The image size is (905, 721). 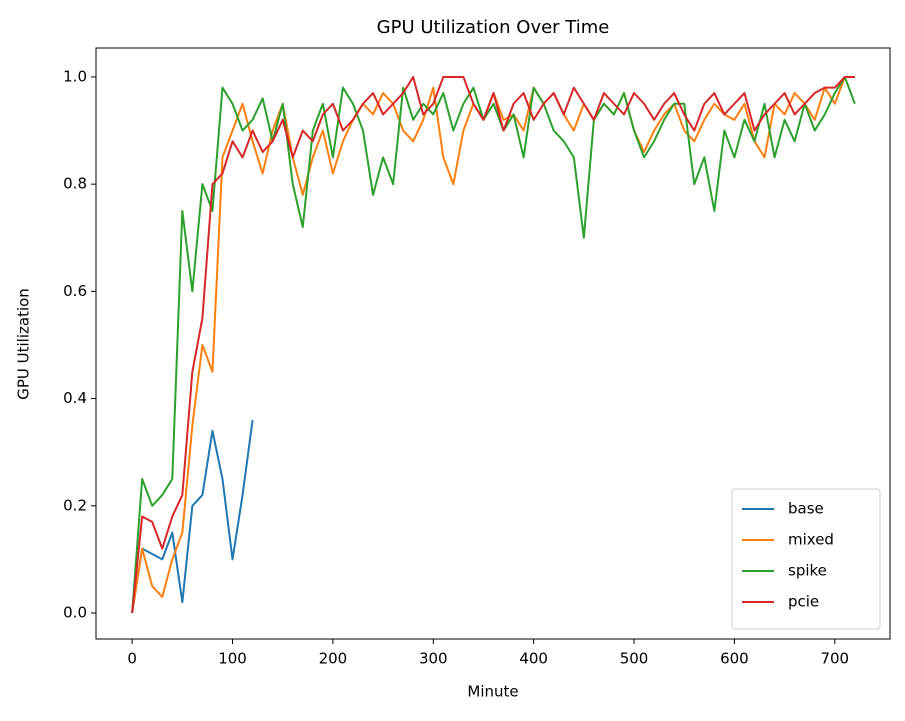 I want to click on legend-label: base, so click(x=806, y=509).